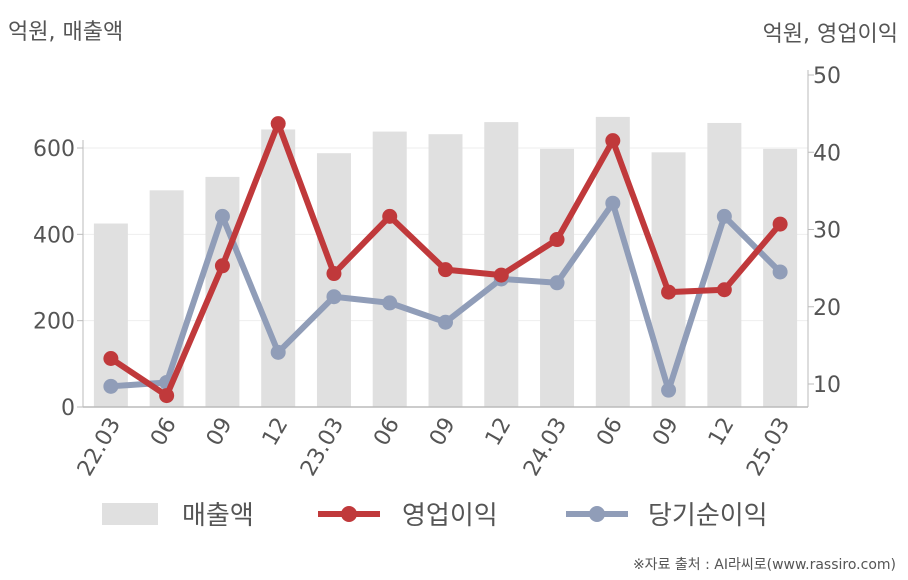 Image resolution: width=908 pixels, height=580 pixels. What do you see at coordinates (827, 385) in the screenshot?
I see `right-tick-label: 10` at bounding box center [827, 385].